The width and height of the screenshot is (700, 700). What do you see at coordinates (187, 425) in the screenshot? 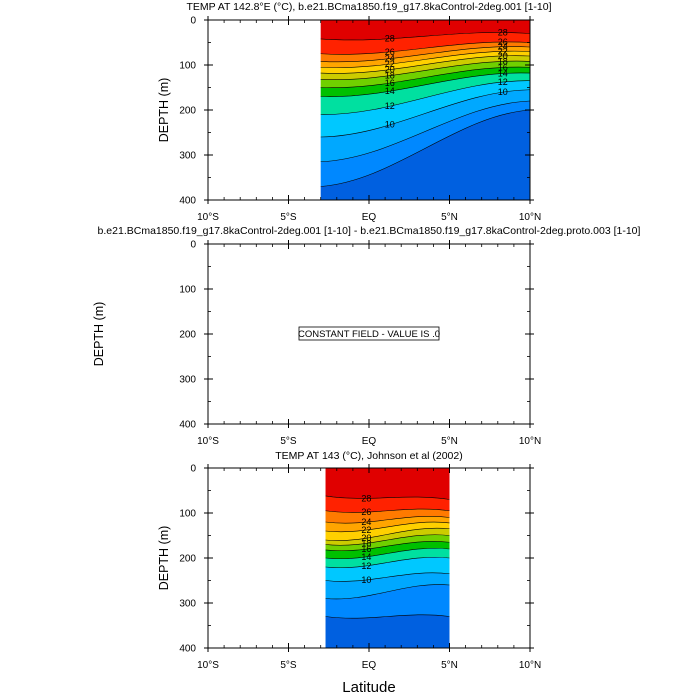
I see `y-tick-label: 400` at bounding box center [187, 425].